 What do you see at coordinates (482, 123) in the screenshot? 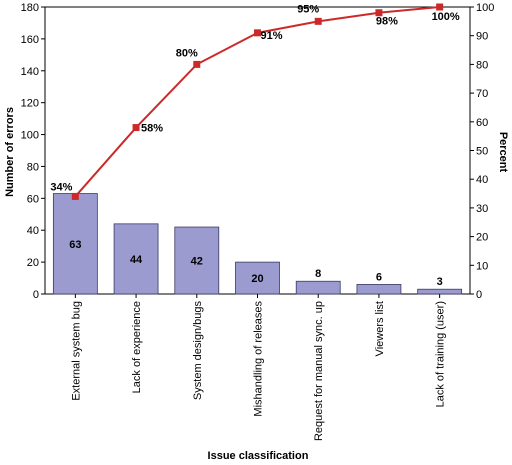
I see `y2-tick-label: 60` at bounding box center [482, 123].